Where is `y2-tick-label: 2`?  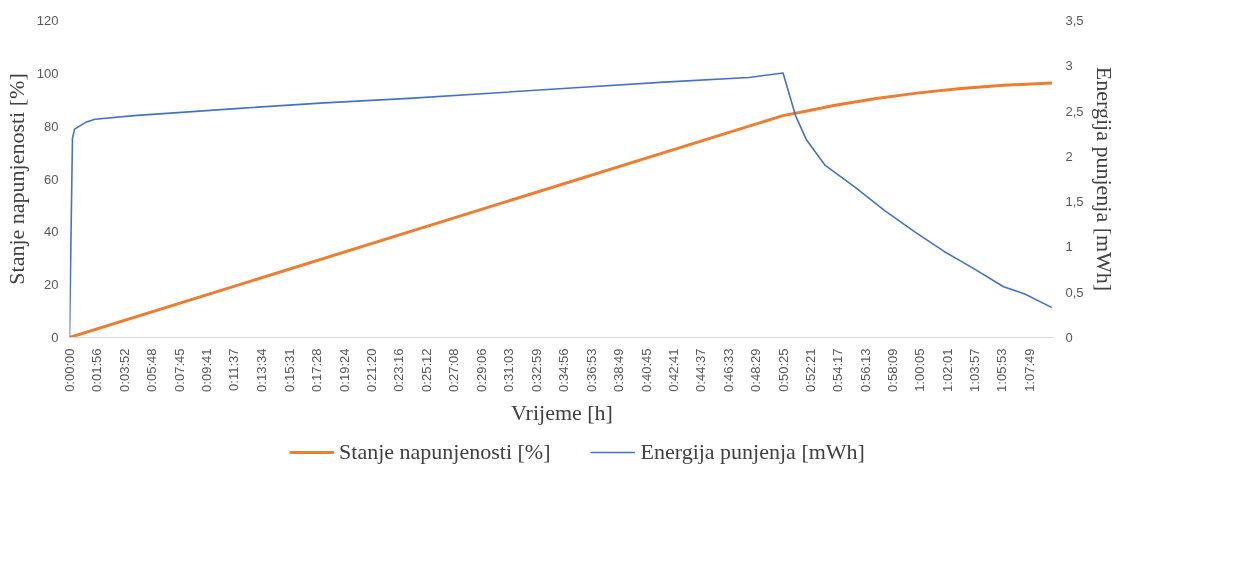
y2-tick-label: 2 is located at coordinates (1069, 156).